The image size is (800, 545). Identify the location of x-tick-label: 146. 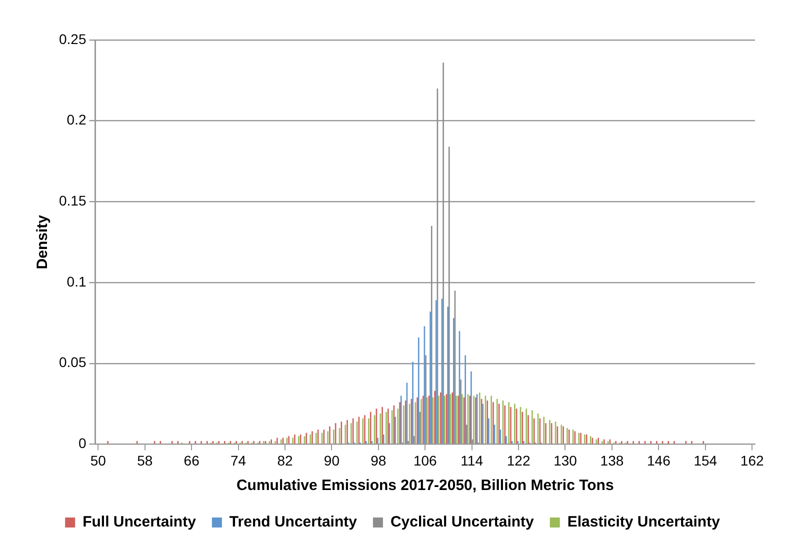
(658, 460).